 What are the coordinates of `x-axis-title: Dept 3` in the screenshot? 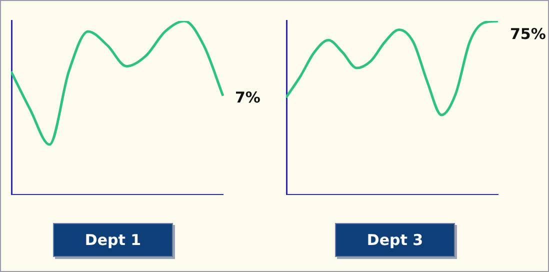 It's located at (395, 240).